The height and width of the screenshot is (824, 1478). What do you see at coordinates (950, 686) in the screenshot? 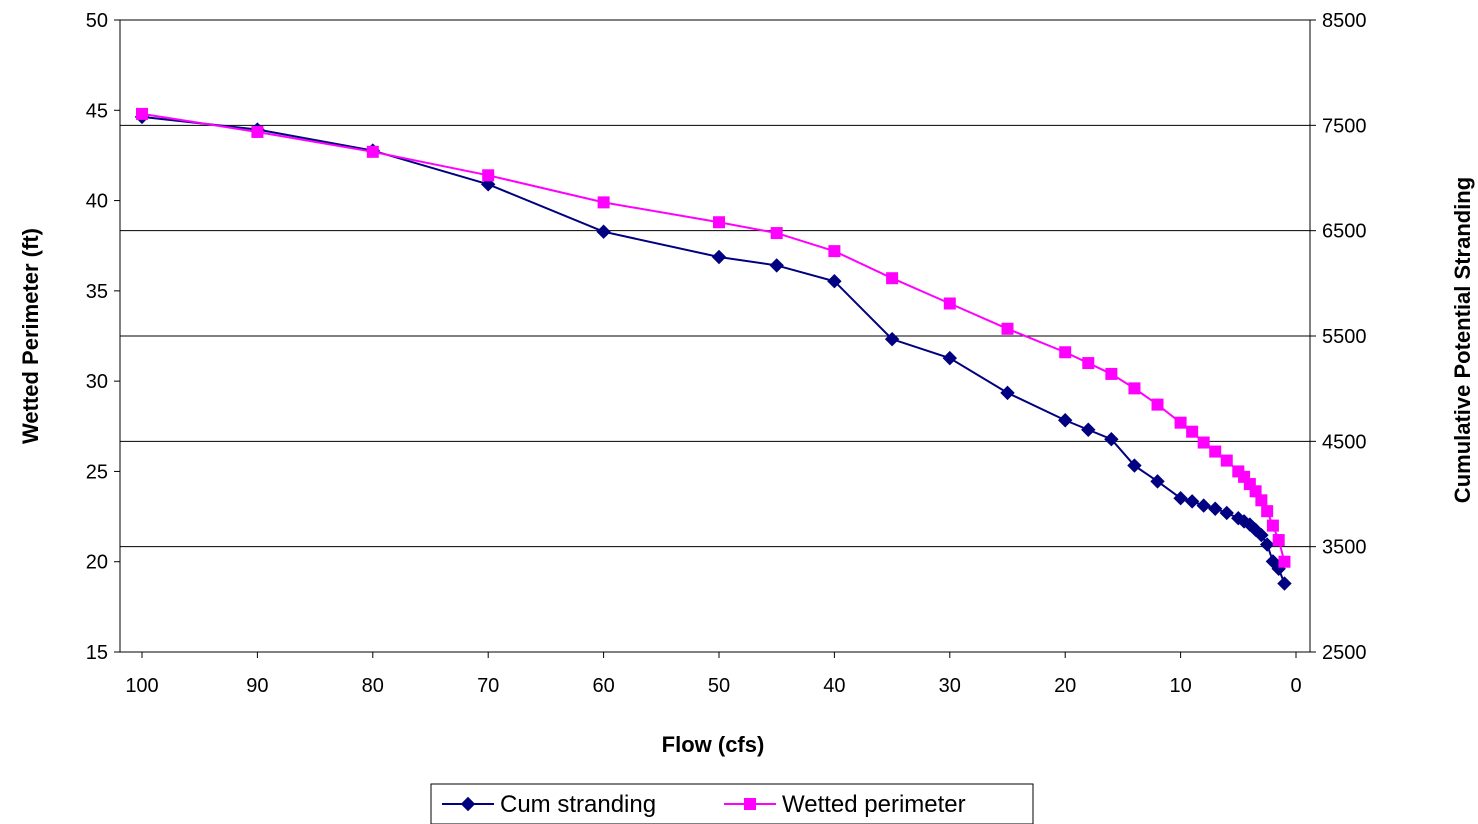
I see `x-tick-label: 30` at bounding box center [950, 686].